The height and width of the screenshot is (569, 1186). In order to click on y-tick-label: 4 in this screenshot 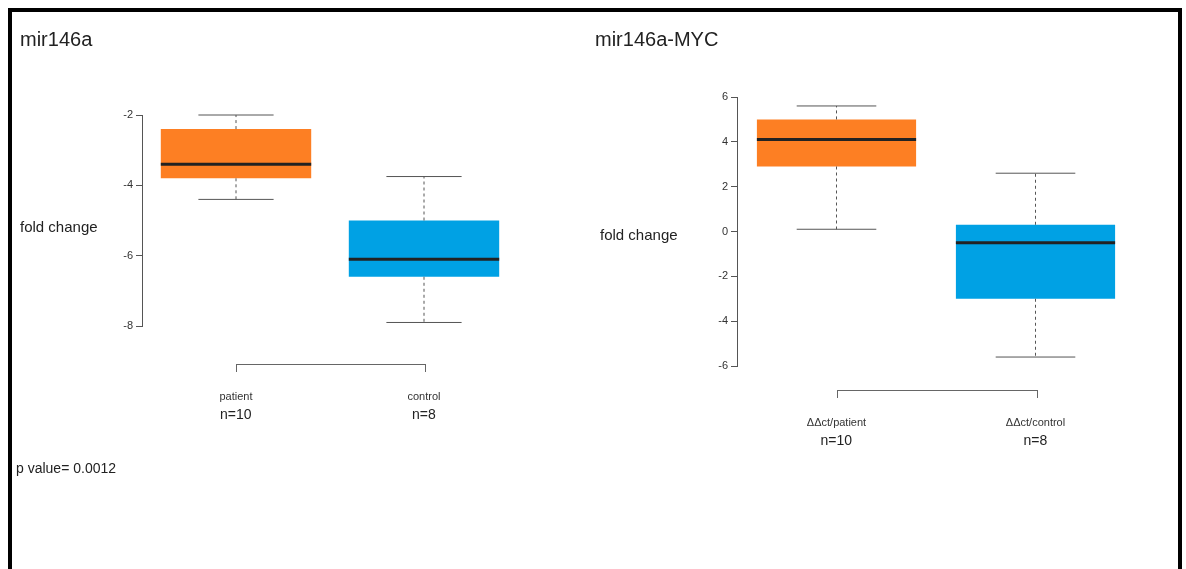, I will do `click(724, 140)`.